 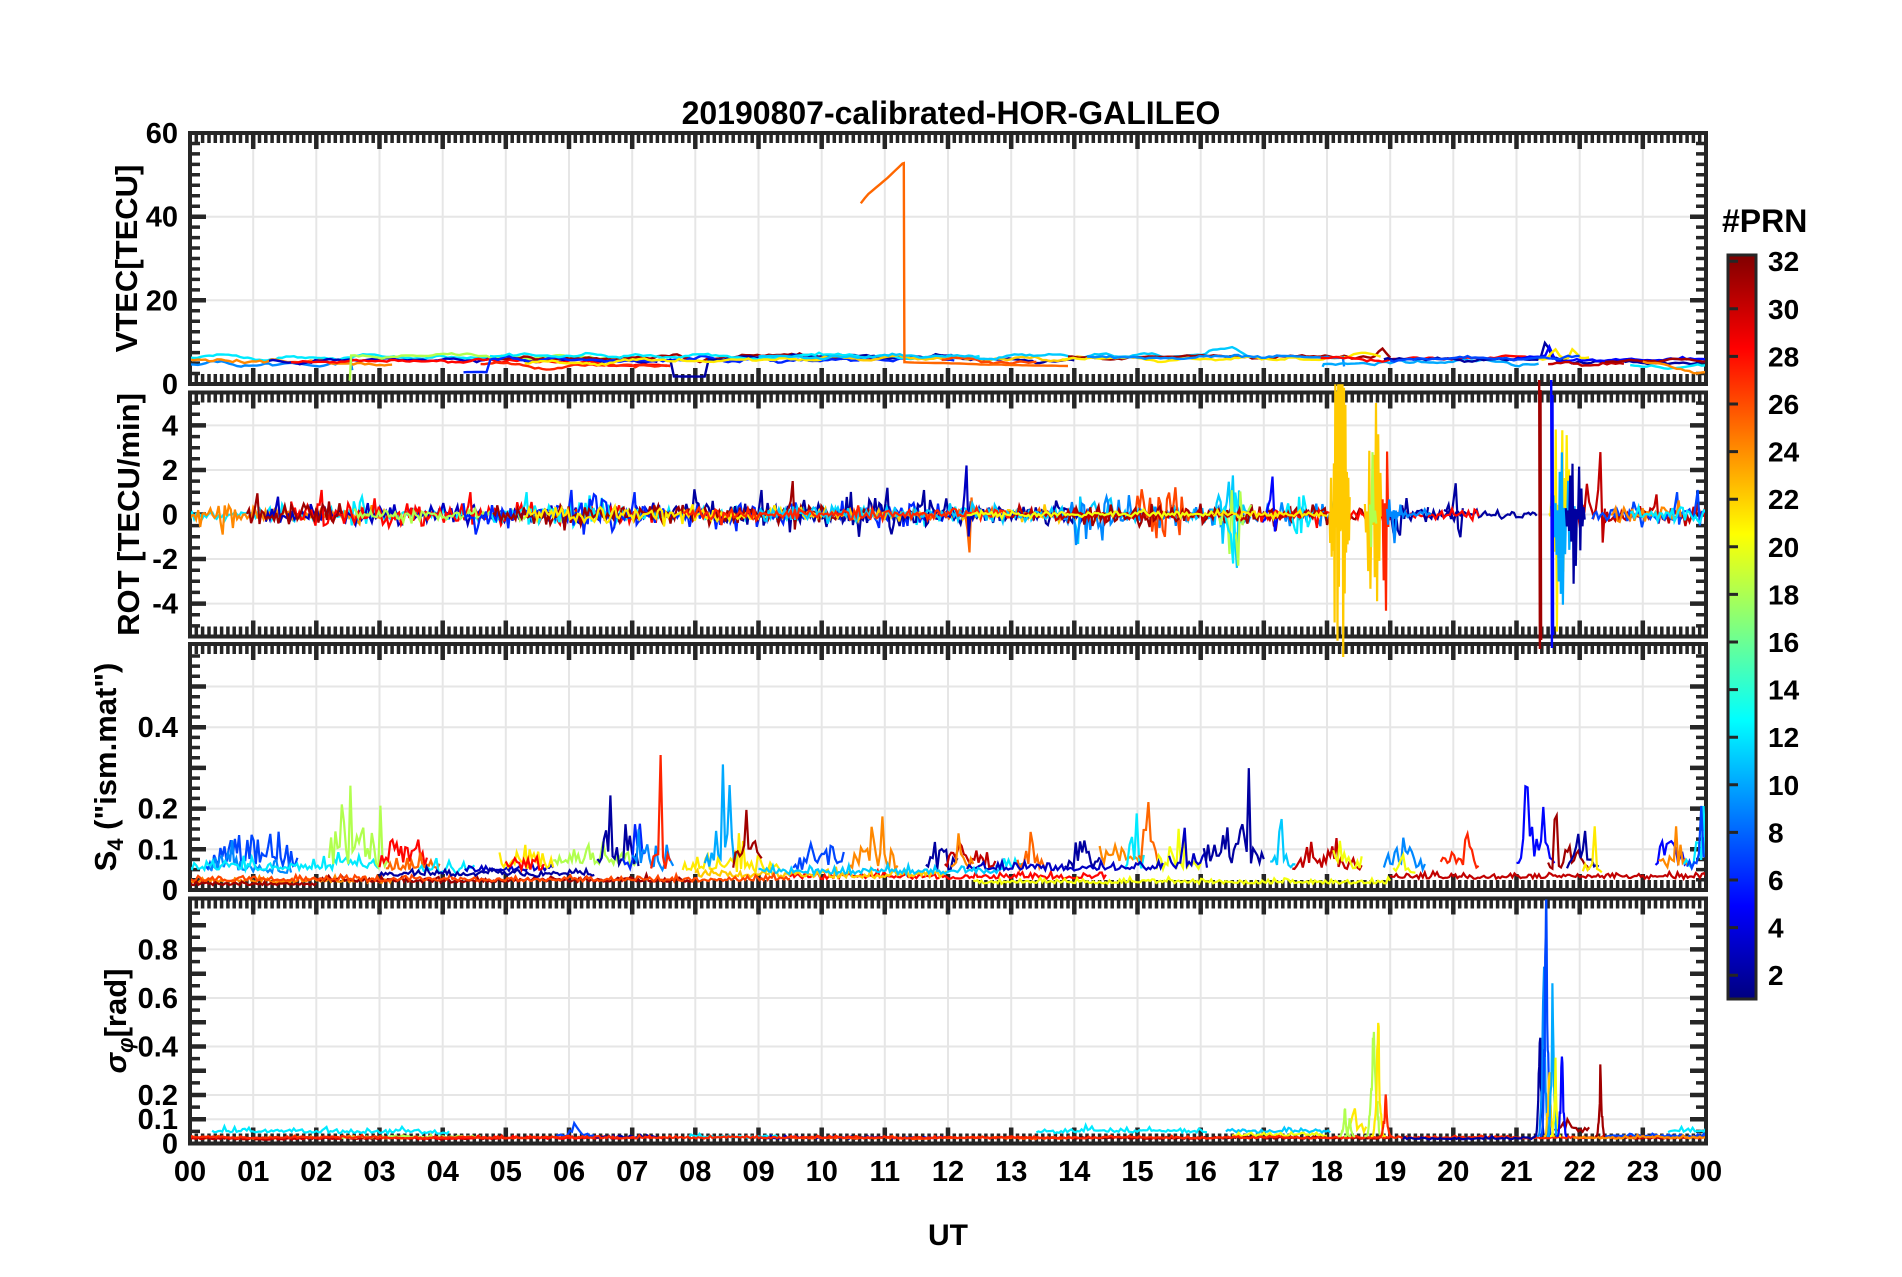 What do you see at coordinates (632, 1172) in the screenshot?
I see `svg-text: 07` at bounding box center [632, 1172].